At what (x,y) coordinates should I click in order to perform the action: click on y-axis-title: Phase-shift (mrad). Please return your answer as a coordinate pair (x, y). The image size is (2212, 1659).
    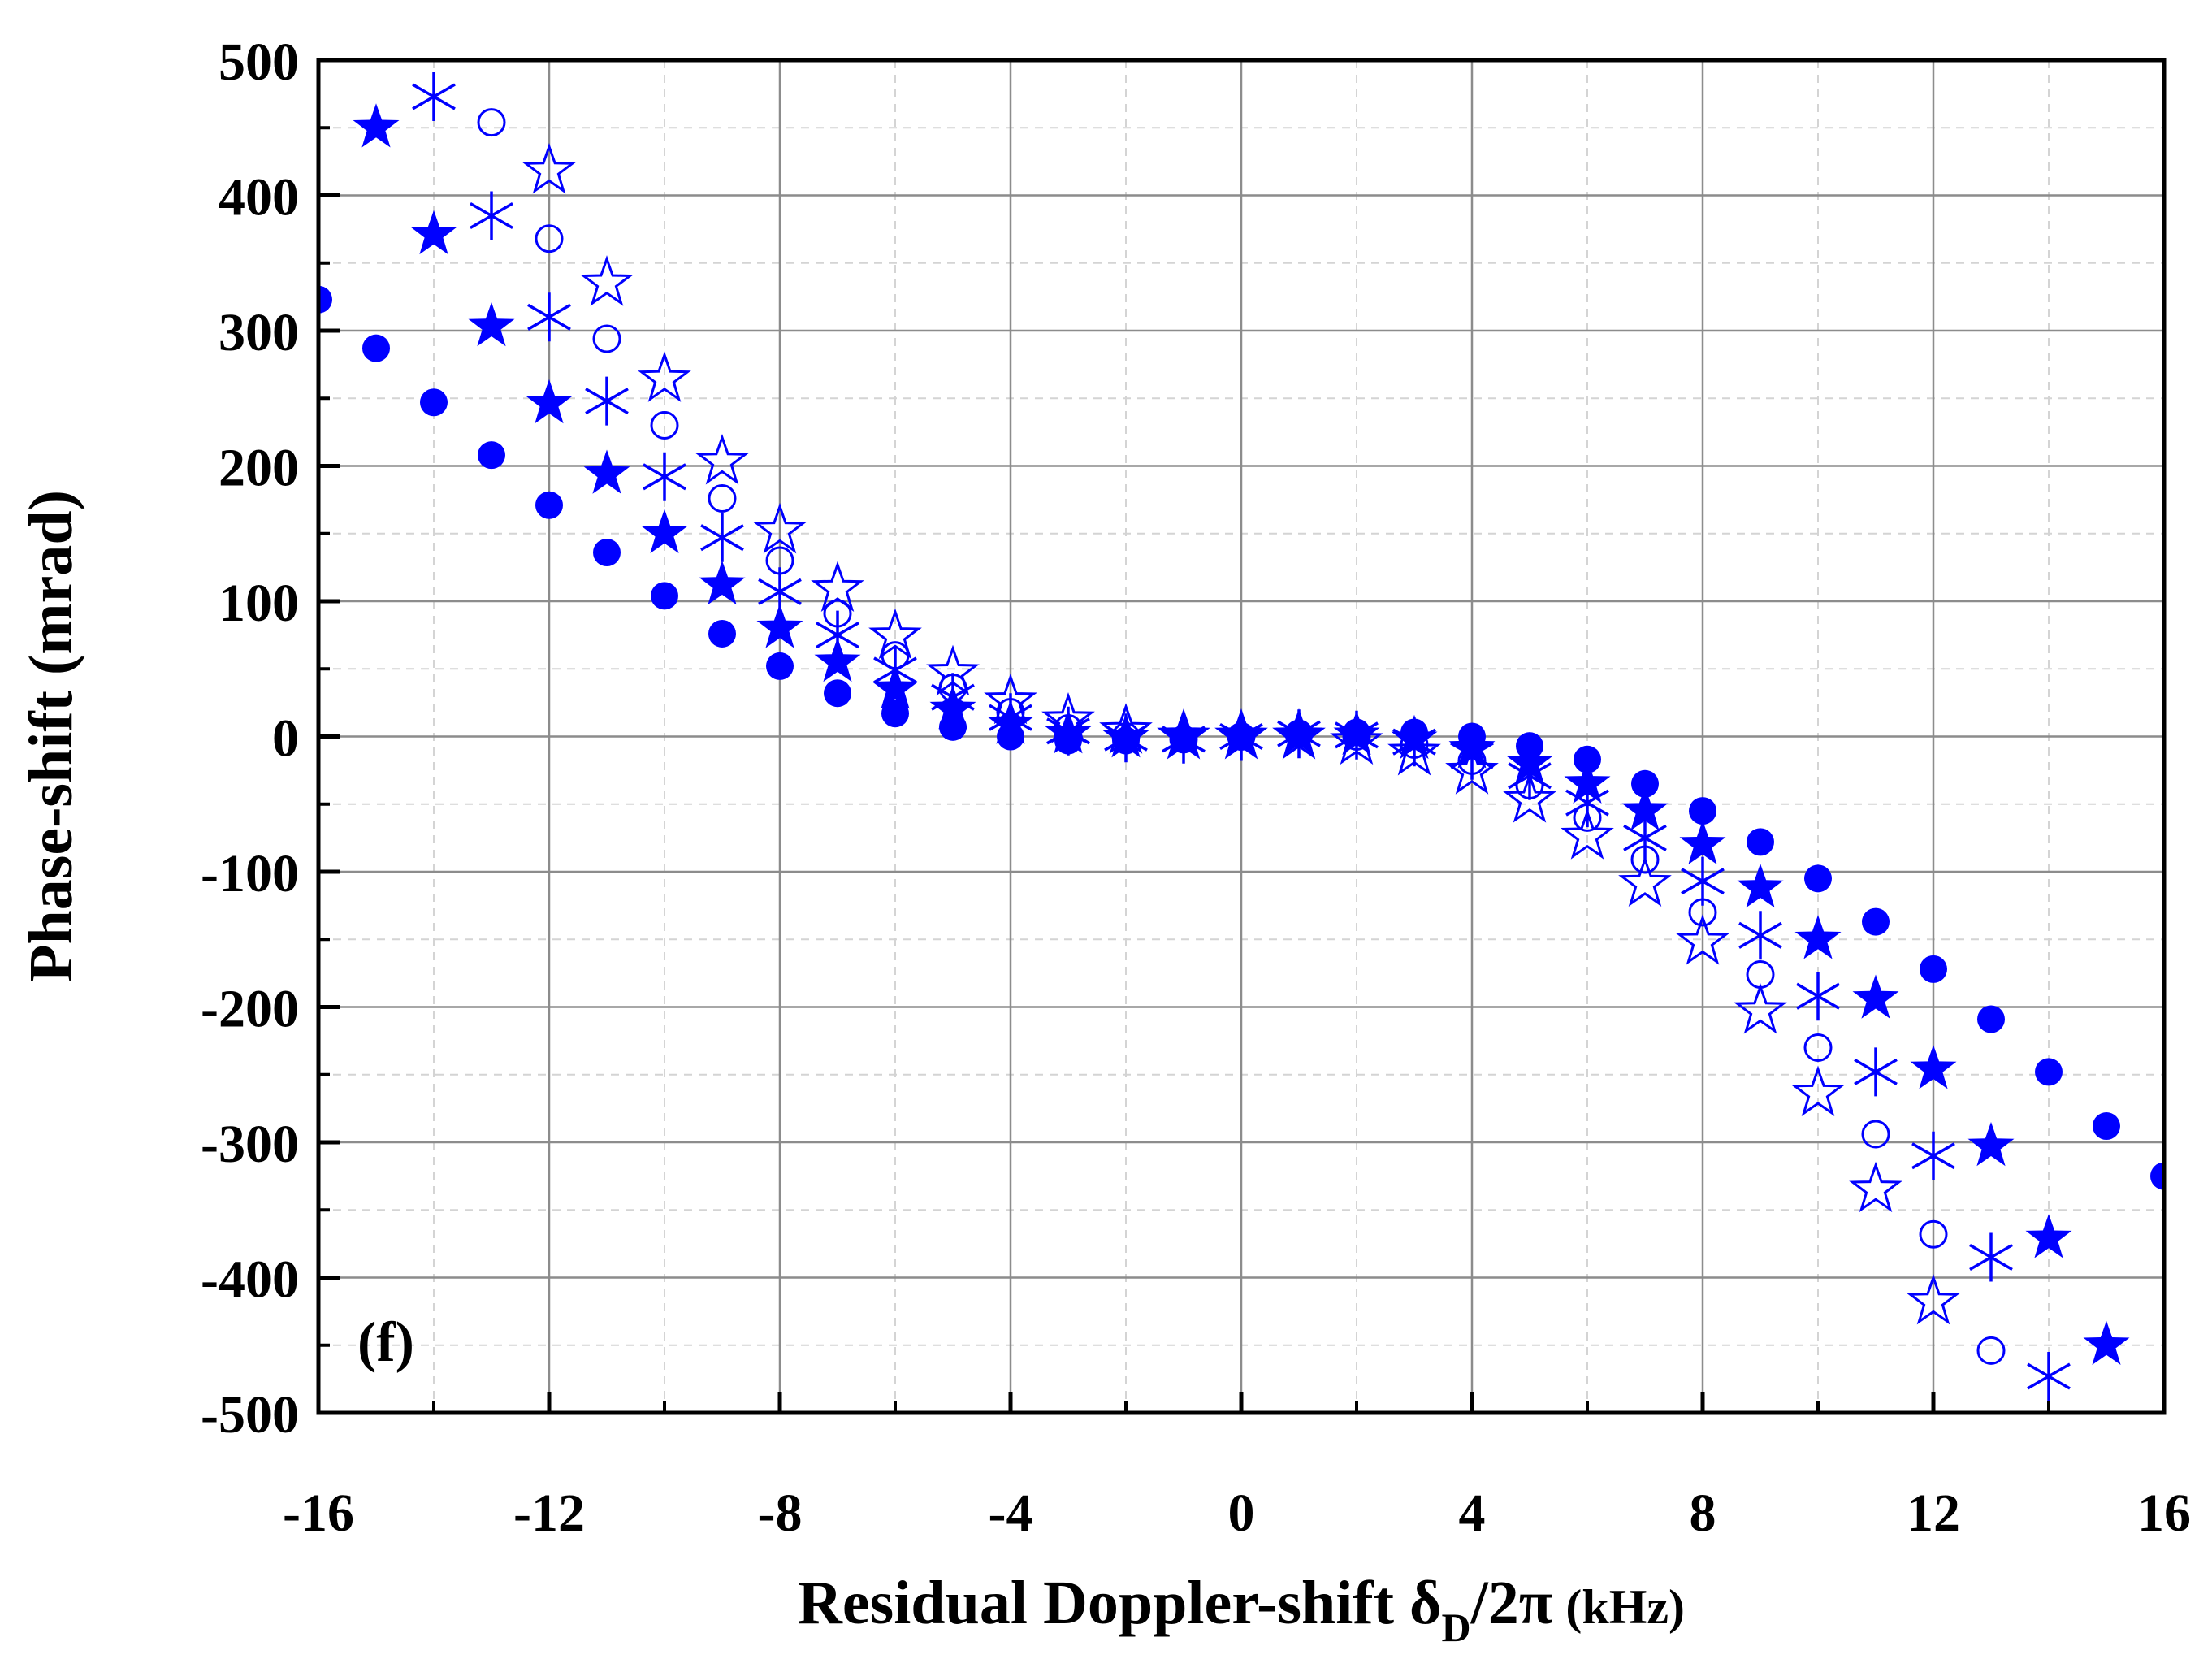
    Looking at the image, I should click on (51, 736).